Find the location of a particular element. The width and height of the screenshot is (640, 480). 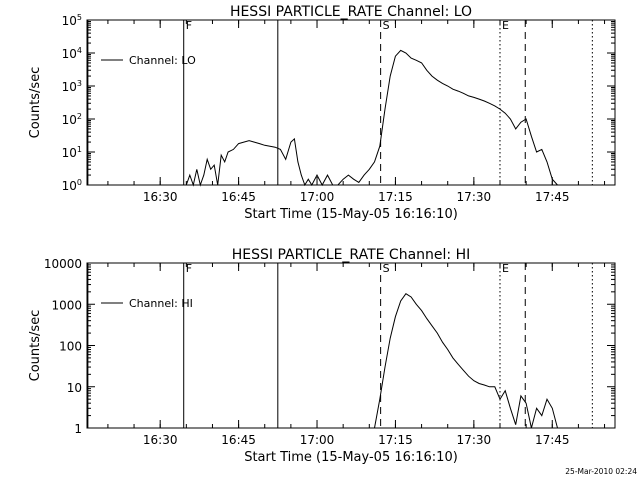

chart-2-x-tick-label: 17:00 is located at coordinates (317, 440).